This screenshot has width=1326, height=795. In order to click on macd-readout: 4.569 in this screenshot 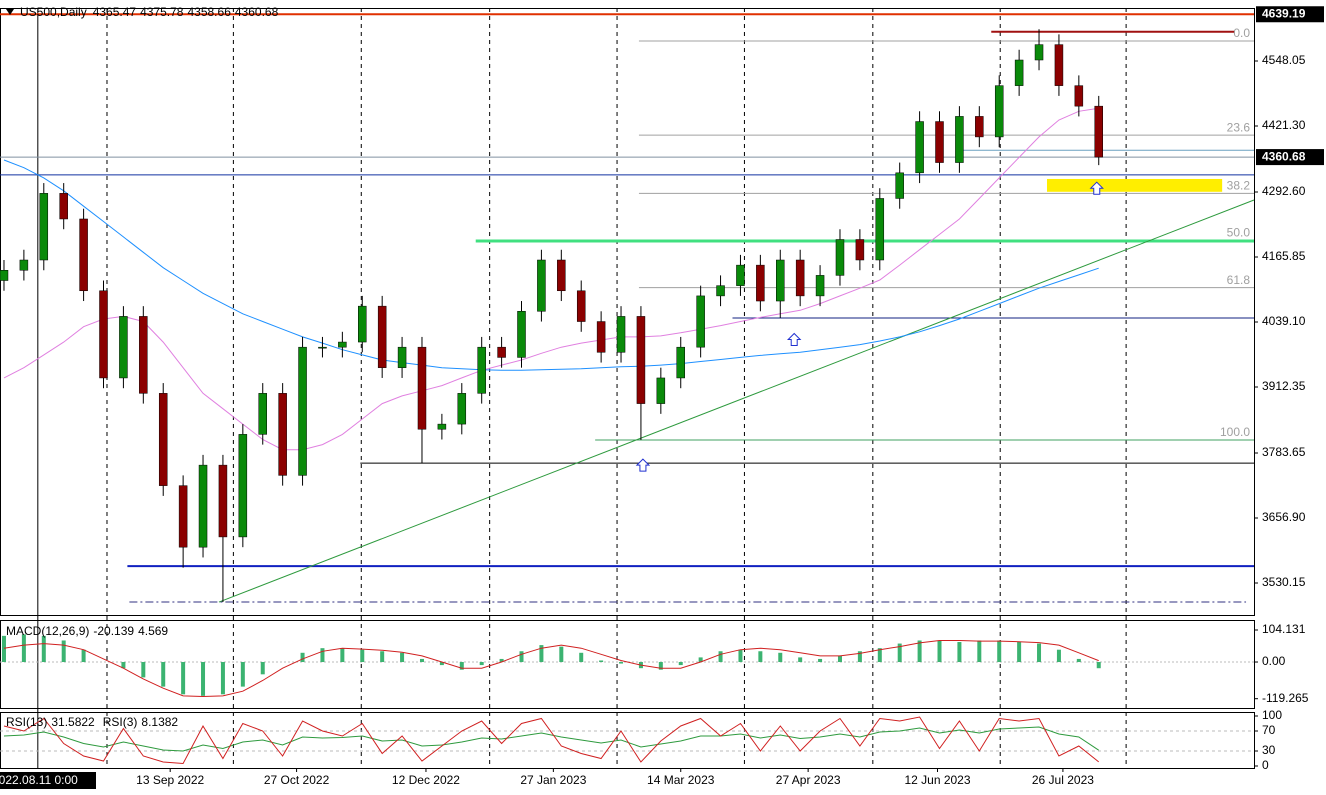, I will do `click(153, 631)`.